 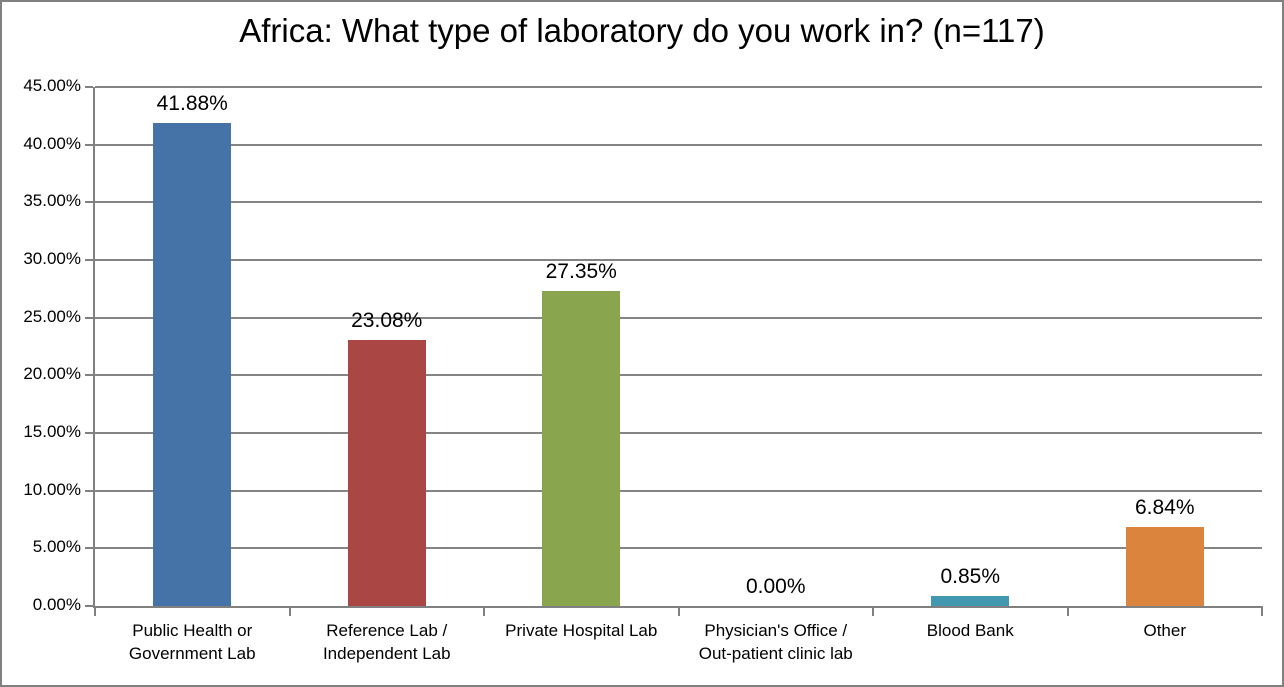 What do you see at coordinates (56, 604) in the screenshot?
I see `y-axis-tick-label: 0.00%` at bounding box center [56, 604].